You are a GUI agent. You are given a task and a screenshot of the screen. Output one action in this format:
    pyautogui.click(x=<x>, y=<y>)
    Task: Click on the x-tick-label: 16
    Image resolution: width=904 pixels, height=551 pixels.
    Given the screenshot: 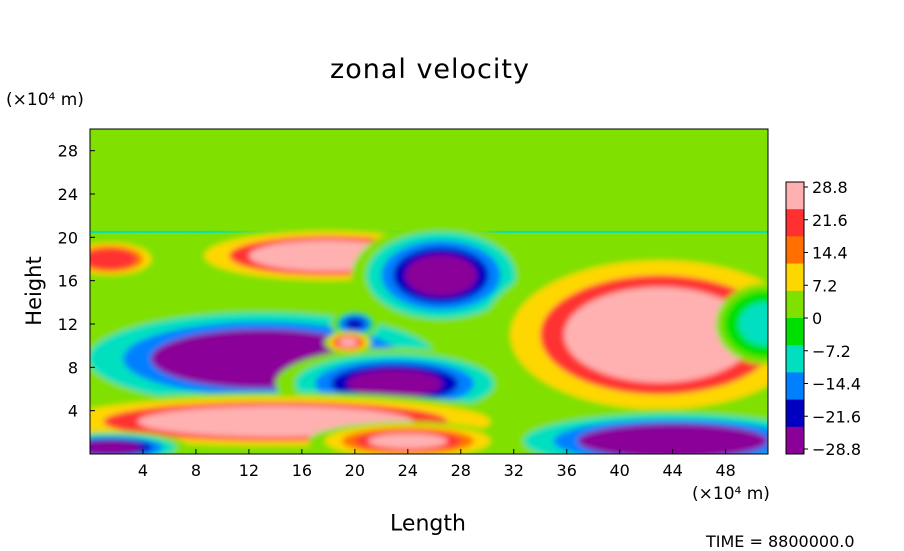 What is the action you would take?
    pyautogui.click(x=302, y=470)
    